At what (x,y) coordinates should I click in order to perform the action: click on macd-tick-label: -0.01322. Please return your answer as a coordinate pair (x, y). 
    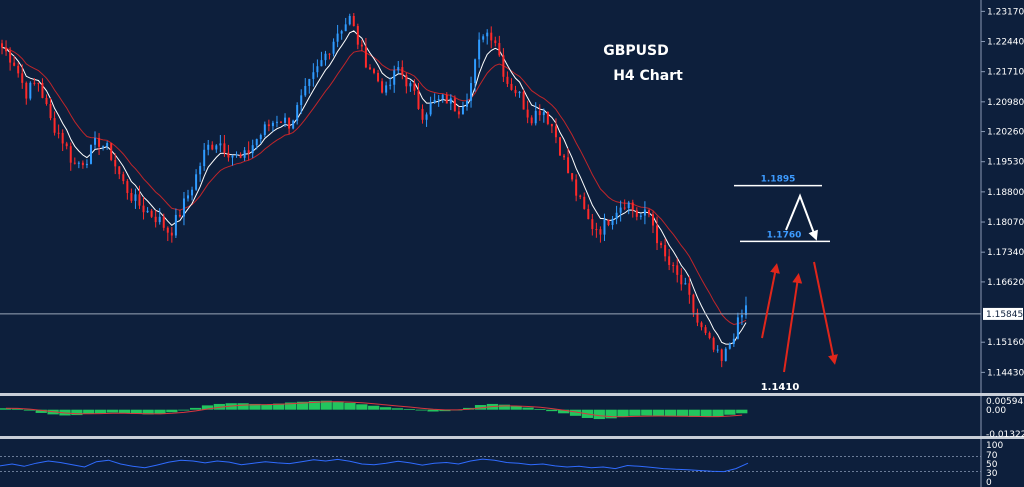
    Looking at the image, I should click on (1005, 435).